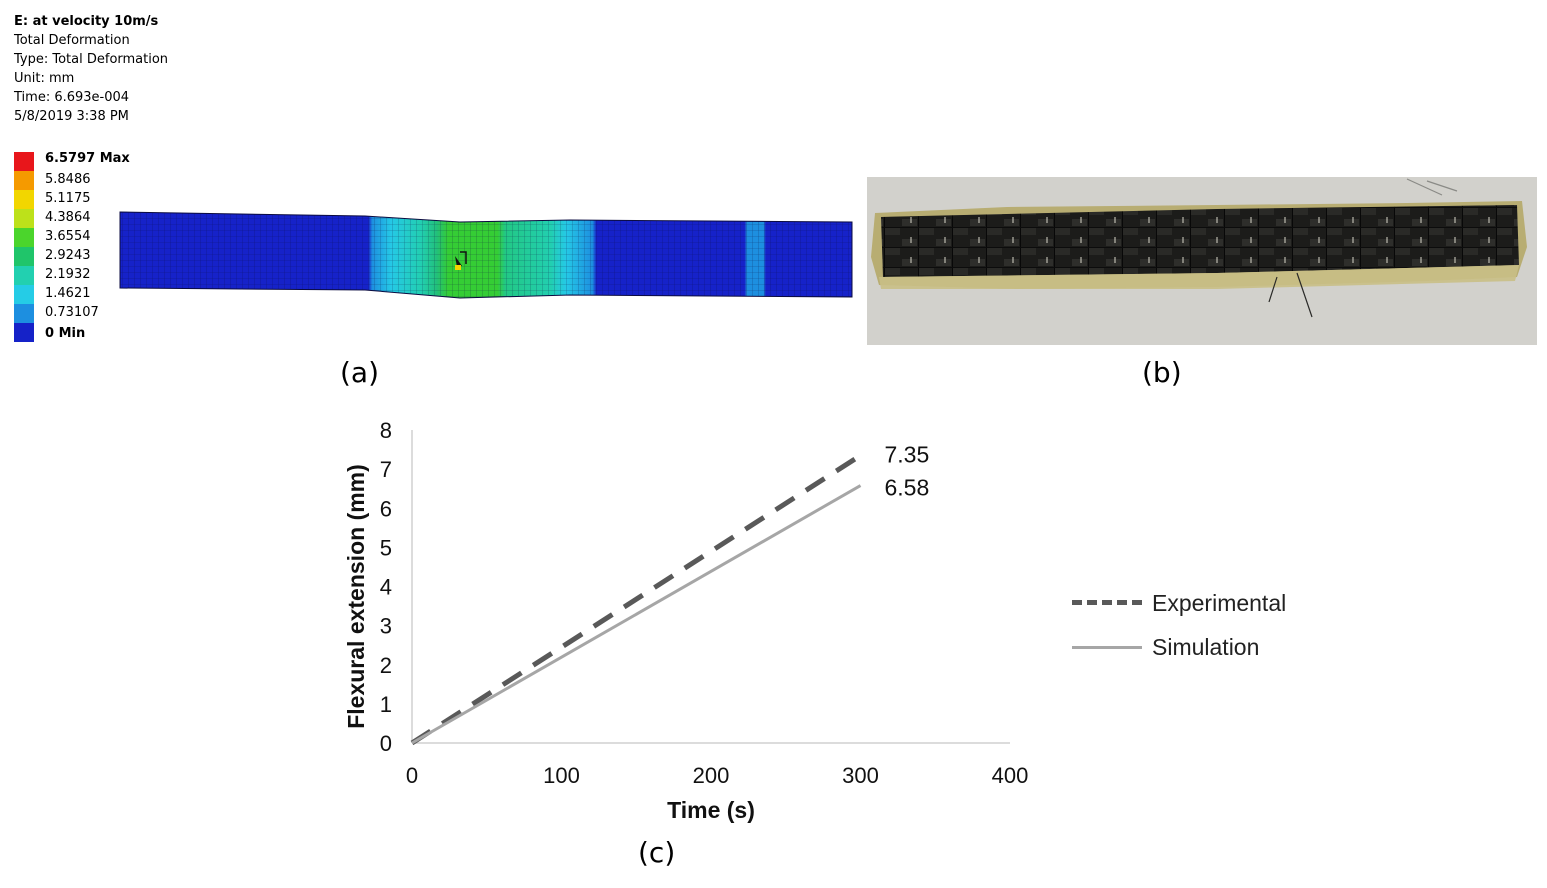 Image resolution: width=1547 pixels, height=888 pixels. I want to click on chart-end-labels: 7.35 6.58, so click(907, 470).